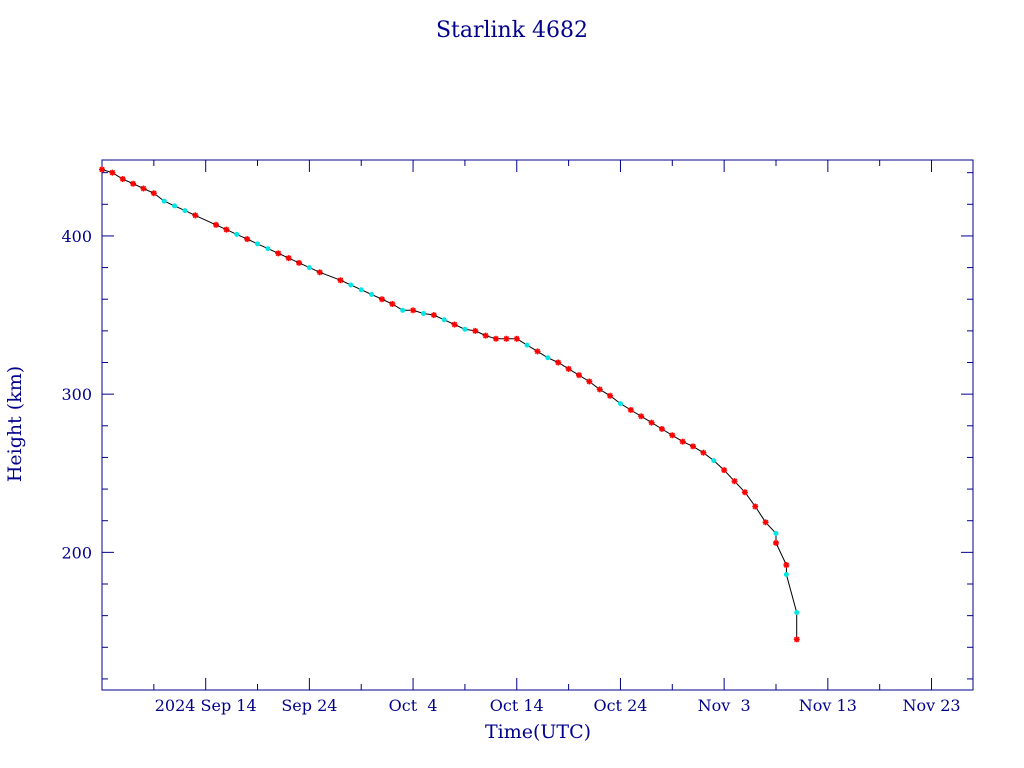  I want to click on x-tick-label: Oct 14, so click(517, 705).